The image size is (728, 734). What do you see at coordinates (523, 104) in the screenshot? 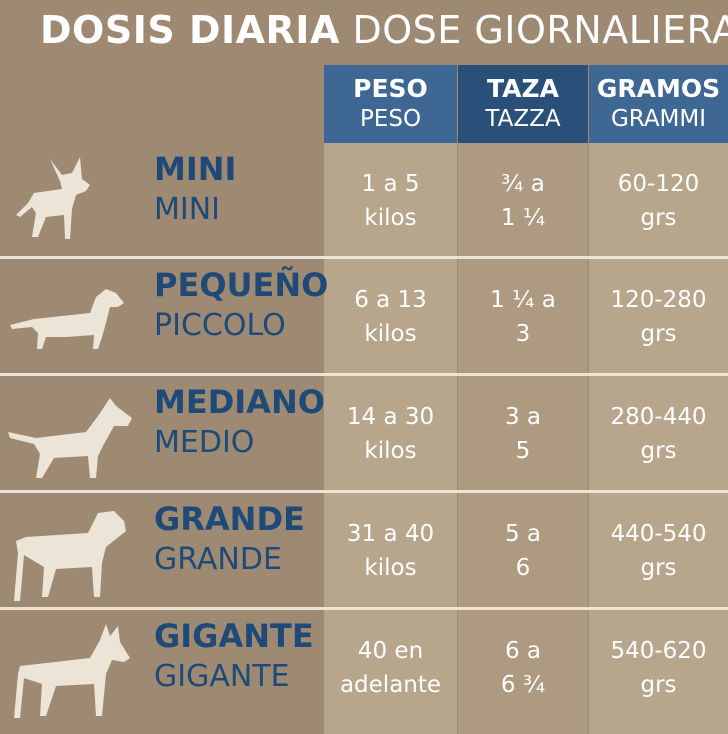
I see `header-taza: TAZA TAZZA` at bounding box center [523, 104].